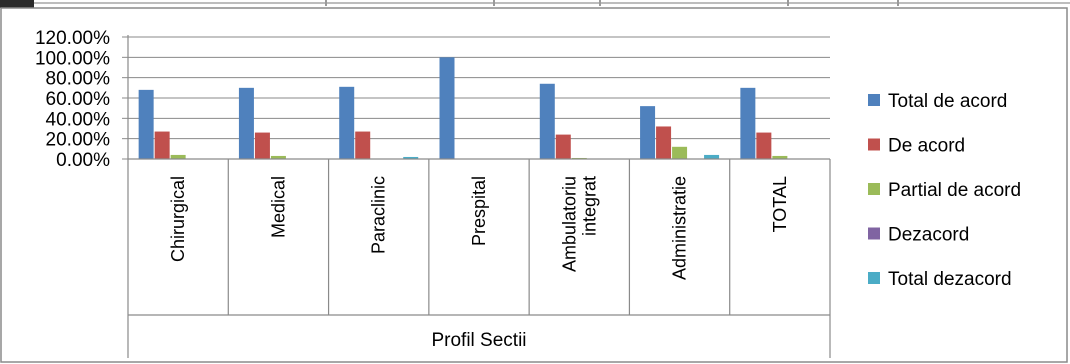 The width and height of the screenshot is (1070, 364). I want to click on x-category-label: Ambulatoriu, so click(569, 224).